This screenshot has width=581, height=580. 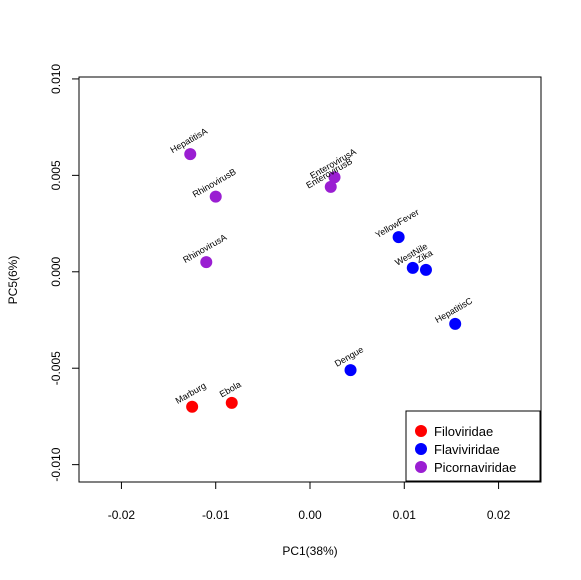 What do you see at coordinates (215, 196) in the screenshot?
I see `point-rhinovirusb` at bounding box center [215, 196].